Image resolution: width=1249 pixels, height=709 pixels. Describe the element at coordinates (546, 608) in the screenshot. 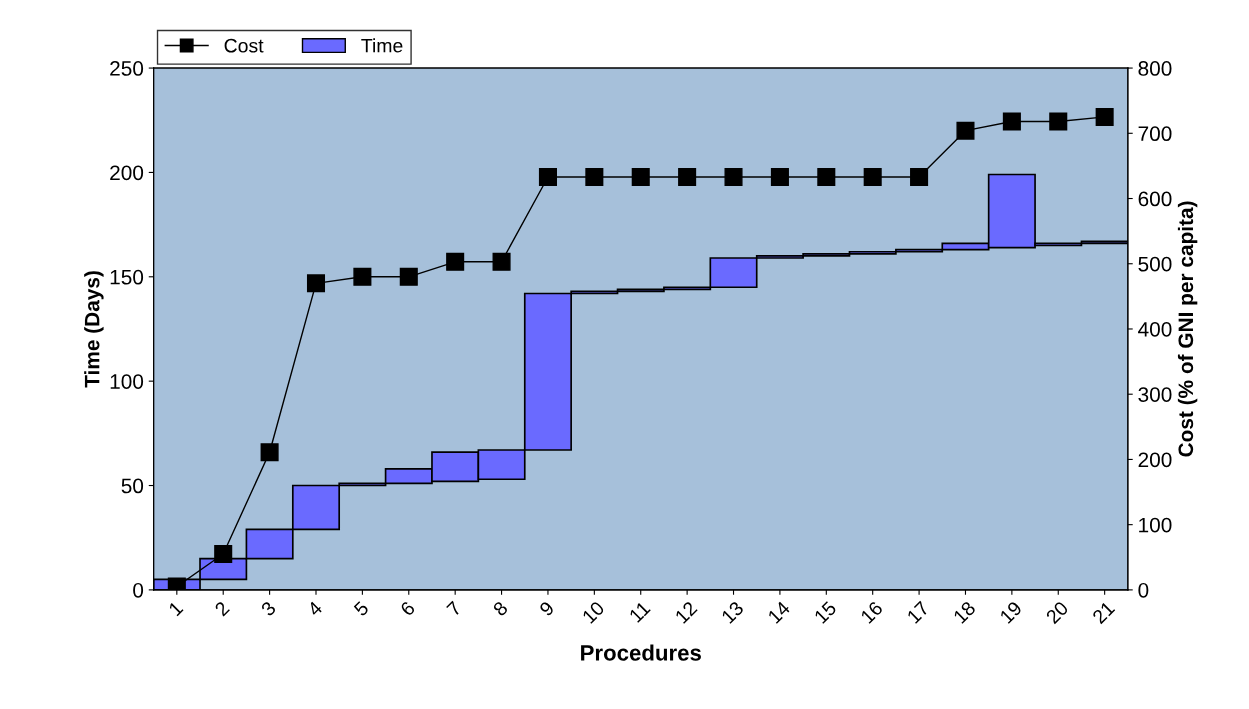

I see `x-tick-label: 9` at that location.